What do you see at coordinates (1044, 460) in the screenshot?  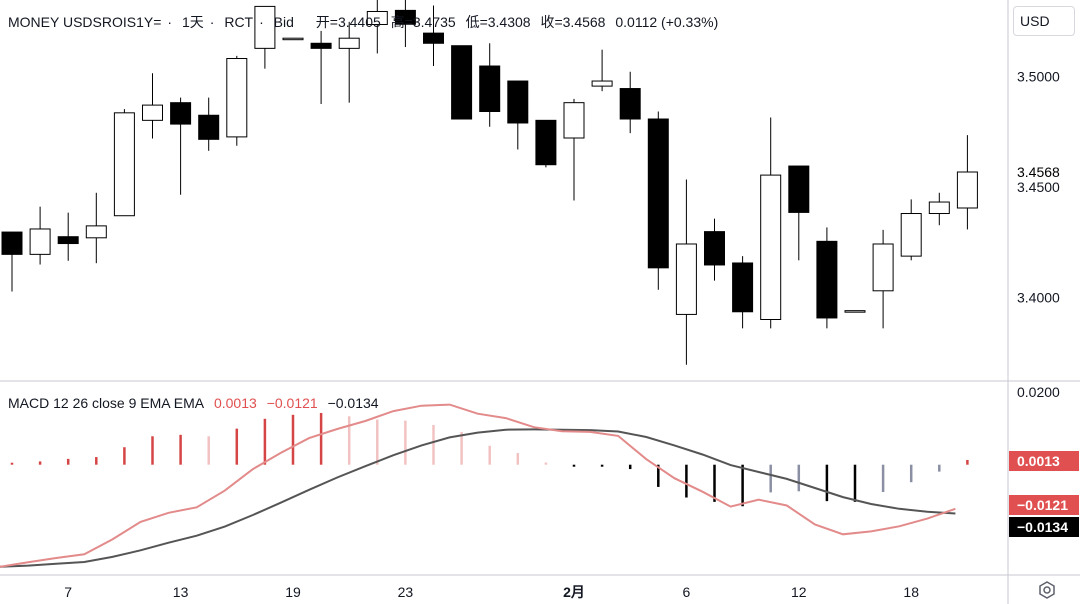 I see `hist-value-tag: 0.0013` at bounding box center [1044, 460].